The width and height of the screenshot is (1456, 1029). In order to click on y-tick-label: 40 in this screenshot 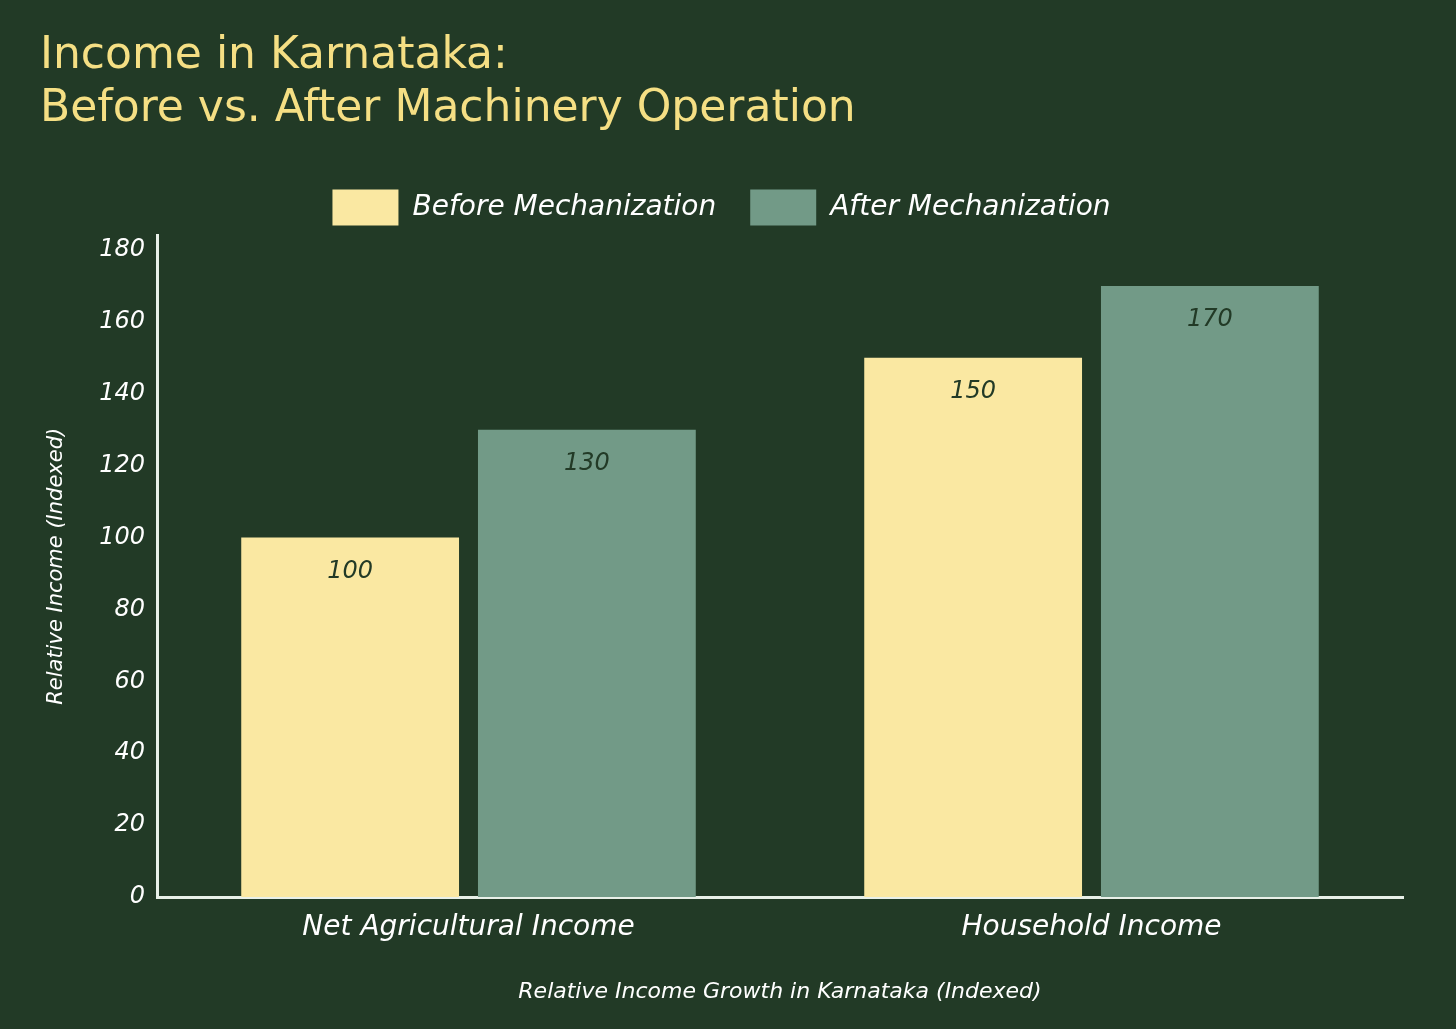, I will do `click(130, 751)`.